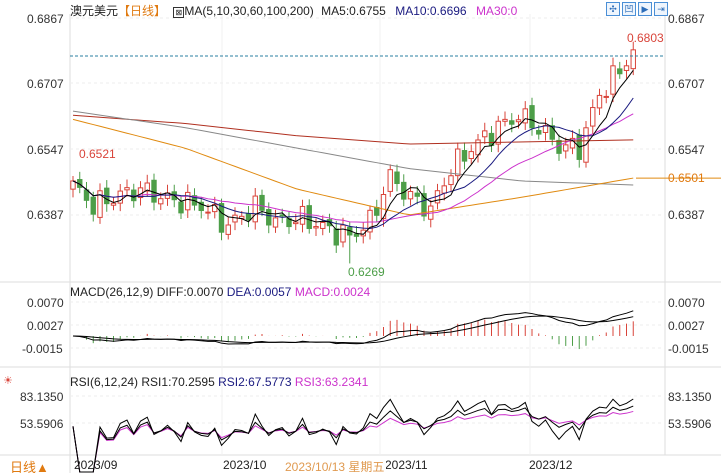  Describe the element at coordinates (353, 329) in the screenshot. I see `macd-dea-line` at that location.